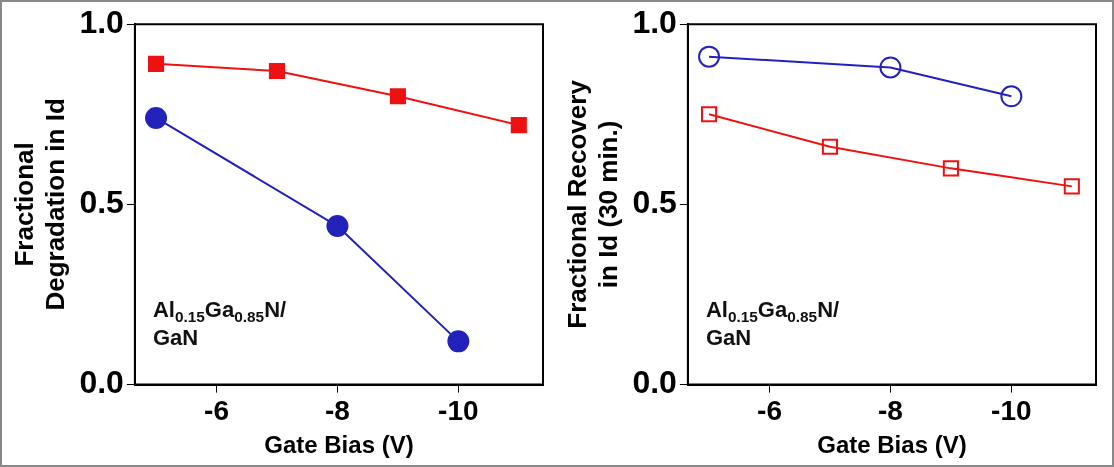 Image resolution: width=1114 pixels, height=467 pixels. I want to click on y-axis-title: Fractional Recovery in Id (30 min.), so click(592, 204).